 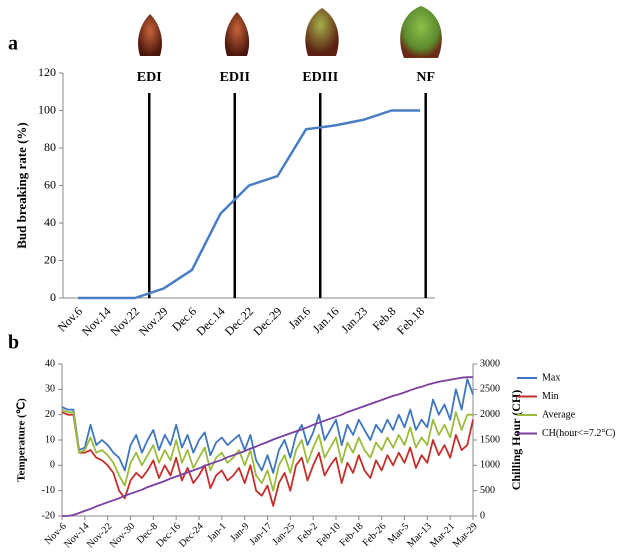 I want to click on x-tick-label: Nov.22, so click(x=124, y=321).